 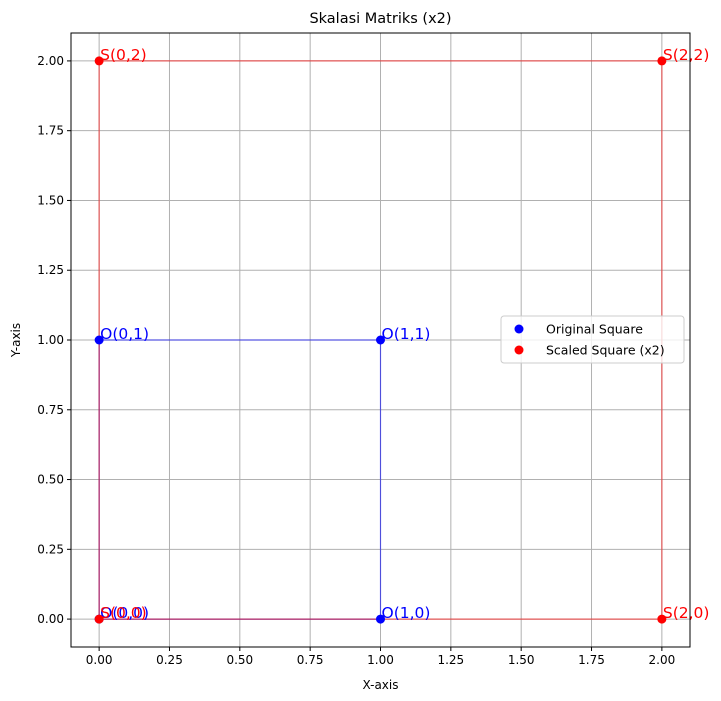 What do you see at coordinates (406, 613) in the screenshot?
I see `data-point-label: O(1,0)` at bounding box center [406, 613].